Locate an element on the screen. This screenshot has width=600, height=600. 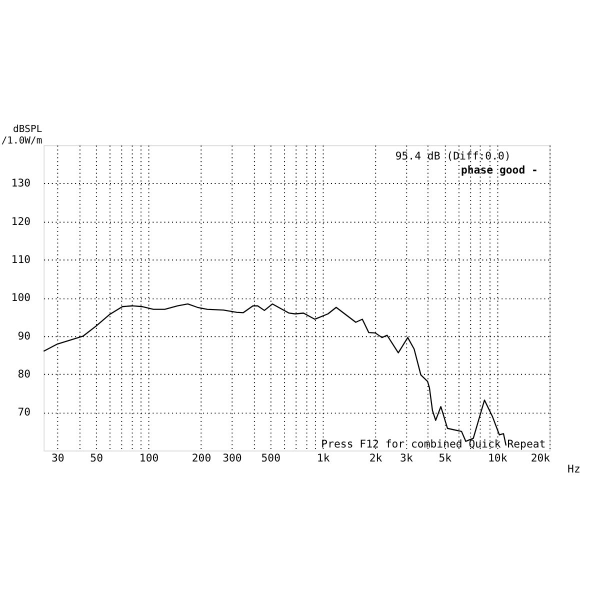
x-tick-label: 10k is located at coordinates (498, 458).